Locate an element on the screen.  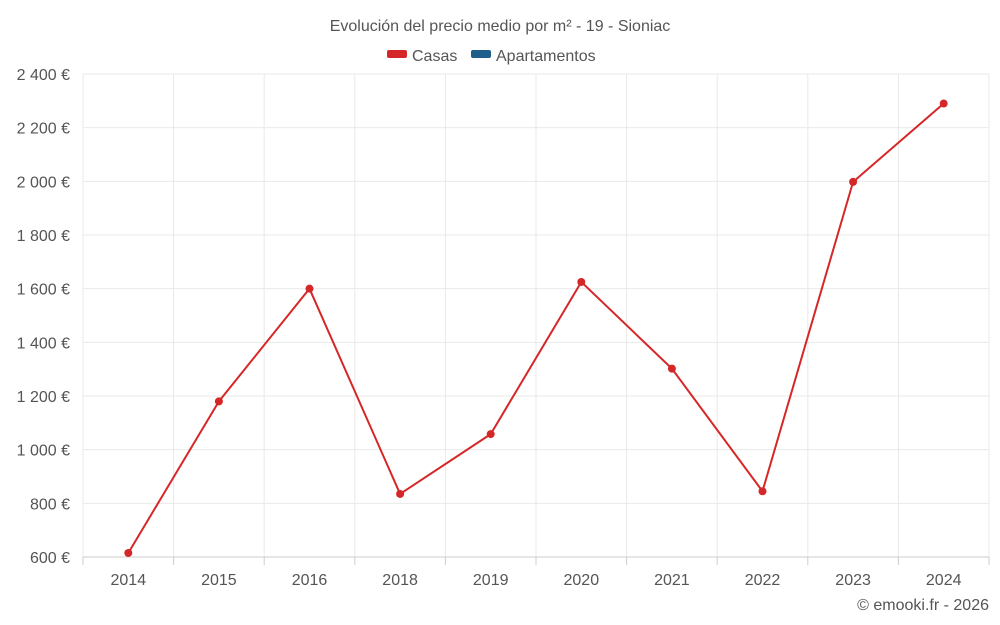
x-axis-ticks: 2014 2015 2016 2018 2019 2020 2021 2022 2023 2024 is located at coordinates (536, 572).